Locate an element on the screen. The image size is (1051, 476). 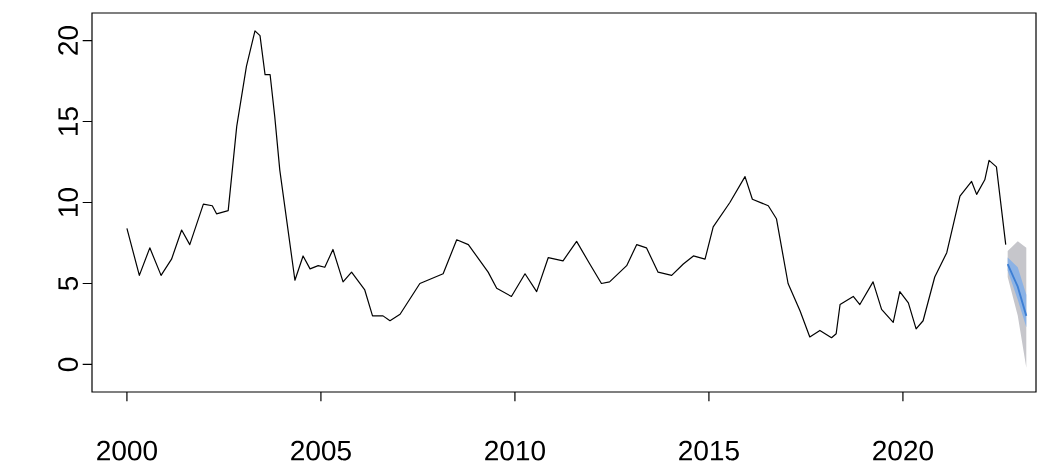
x-tick-label: 2000 is located at coordinates (127, 450).